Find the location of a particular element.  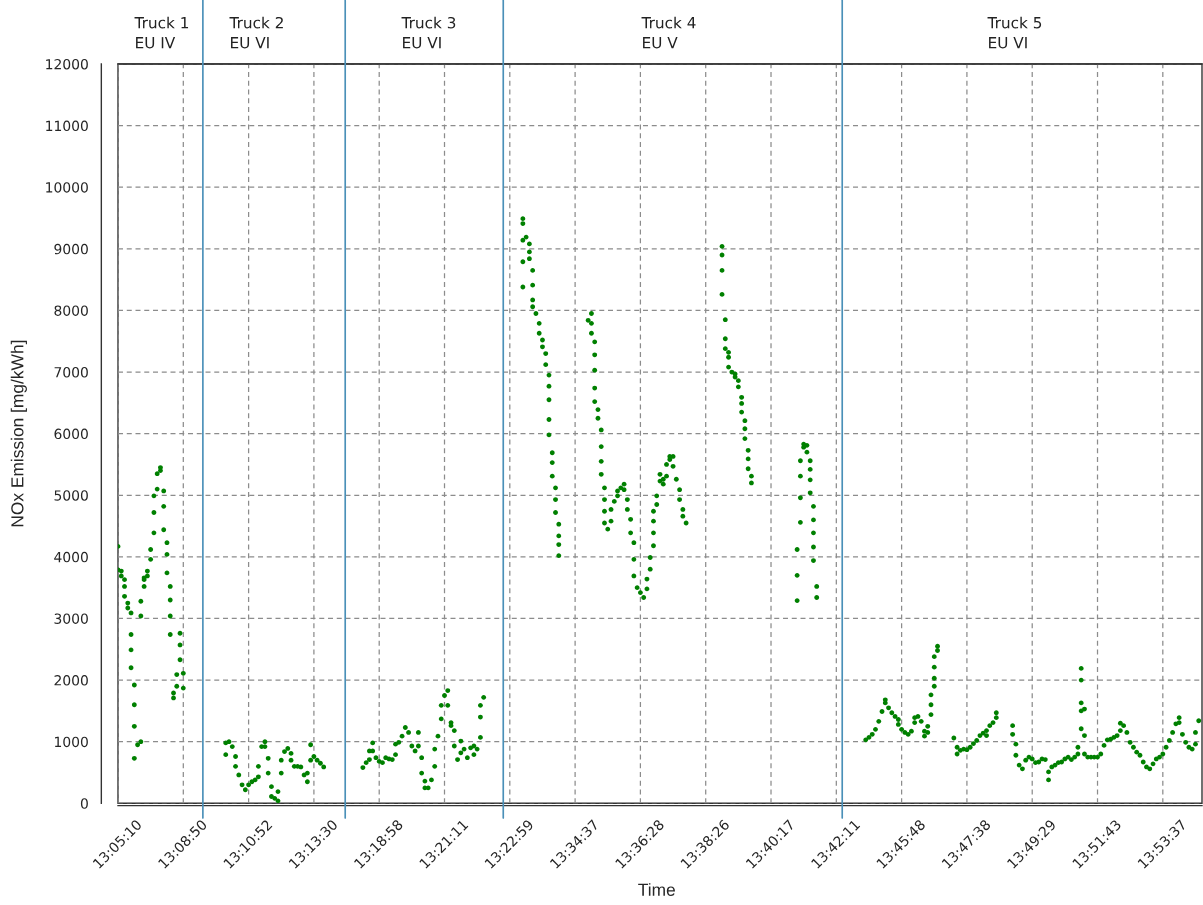

text: Truck 5 EU VI is located at coordinates (1014, 32).